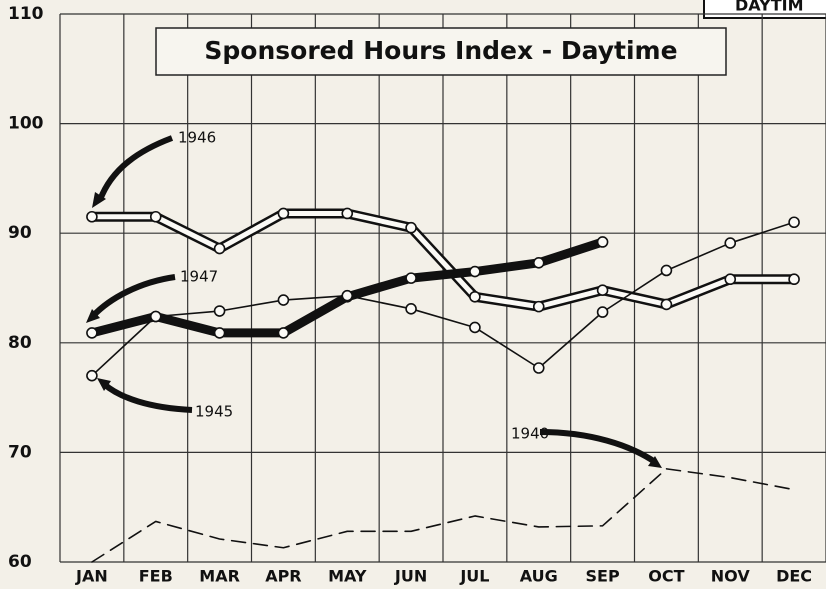  I want to click on x-tick-label: JUN, so click(410, 576).